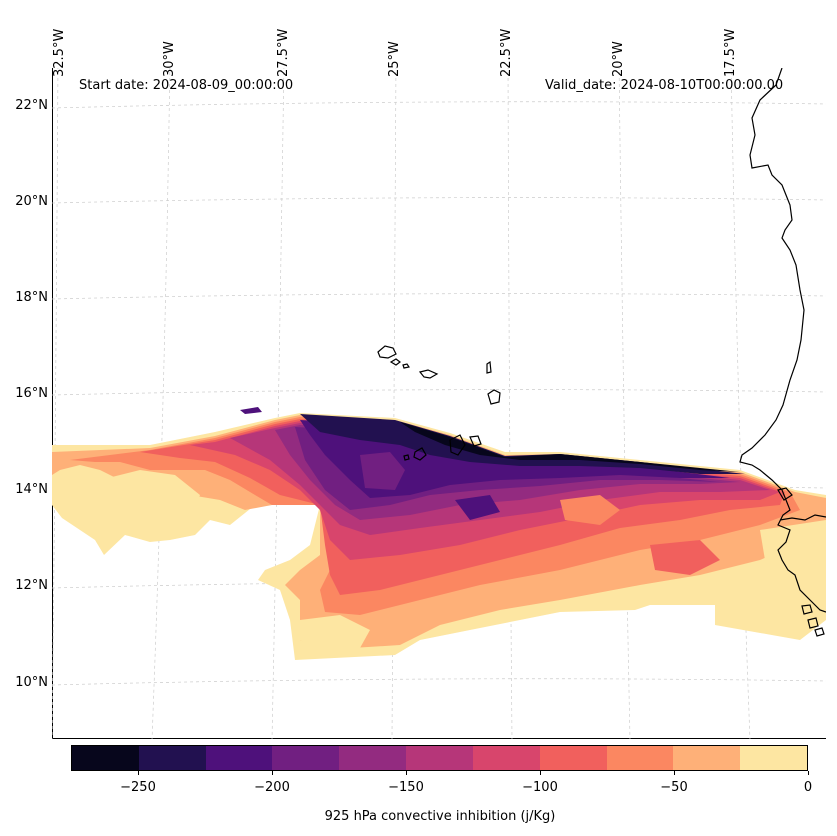  What do you see at coordinates (489, 367) in the screenshot?
I see `island-sal` at bounding box center [489, 367].